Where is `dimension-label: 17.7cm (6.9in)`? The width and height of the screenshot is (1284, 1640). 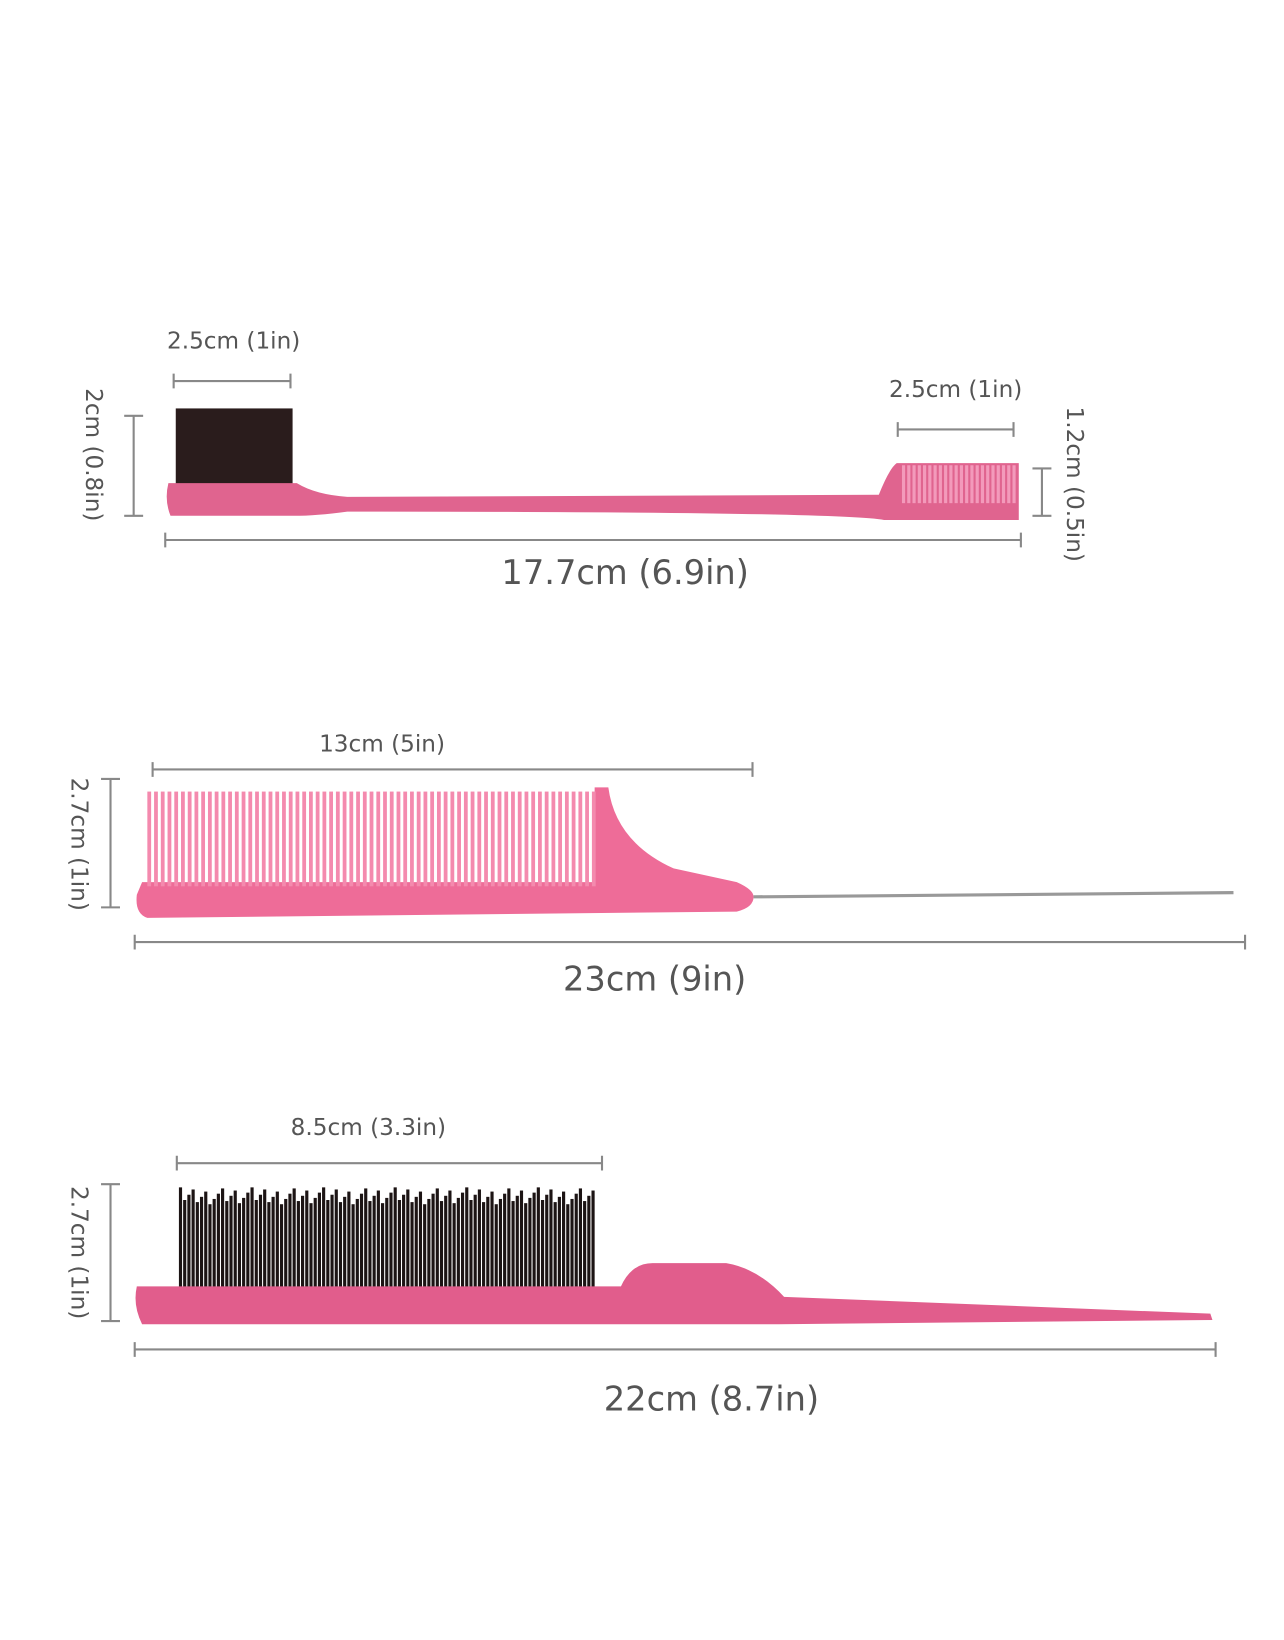
dimension-label: 17.7cm (6.9in) is located at coordinates (624, 572).